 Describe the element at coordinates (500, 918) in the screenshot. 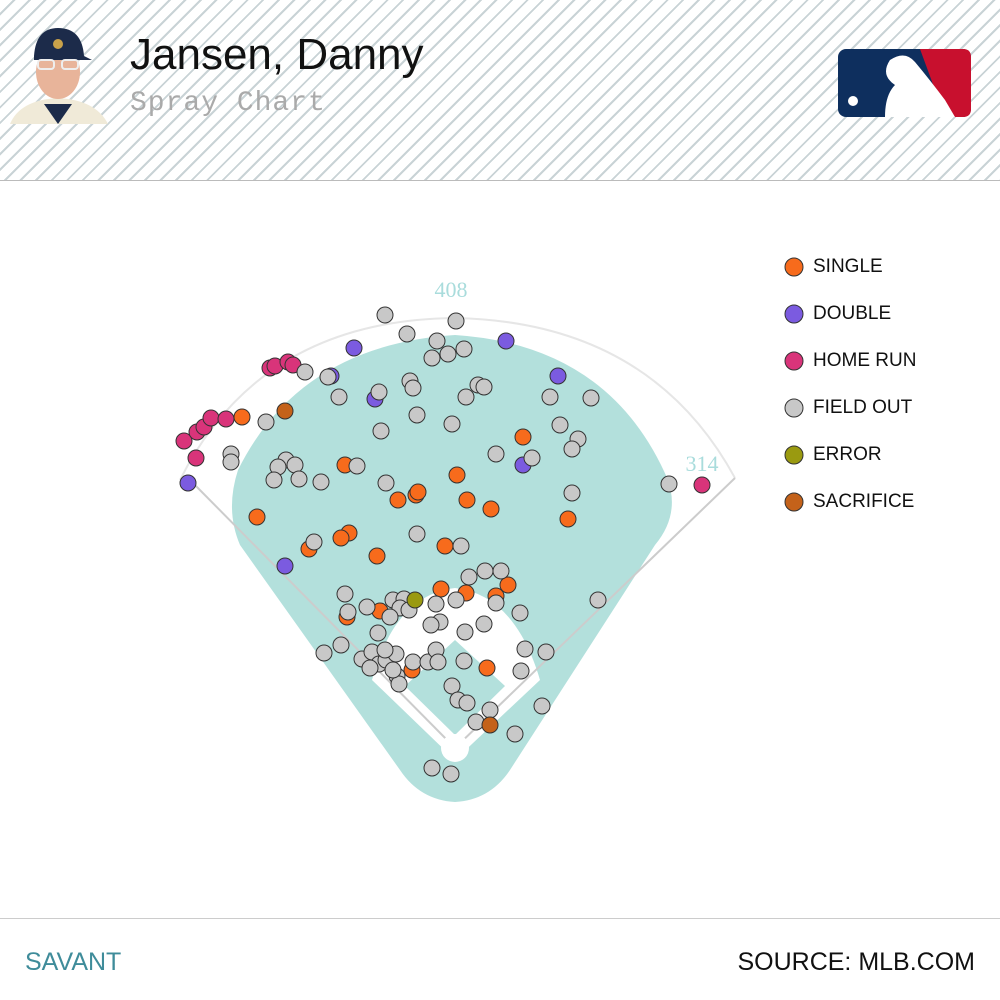

I see `footer-divider` at that location.